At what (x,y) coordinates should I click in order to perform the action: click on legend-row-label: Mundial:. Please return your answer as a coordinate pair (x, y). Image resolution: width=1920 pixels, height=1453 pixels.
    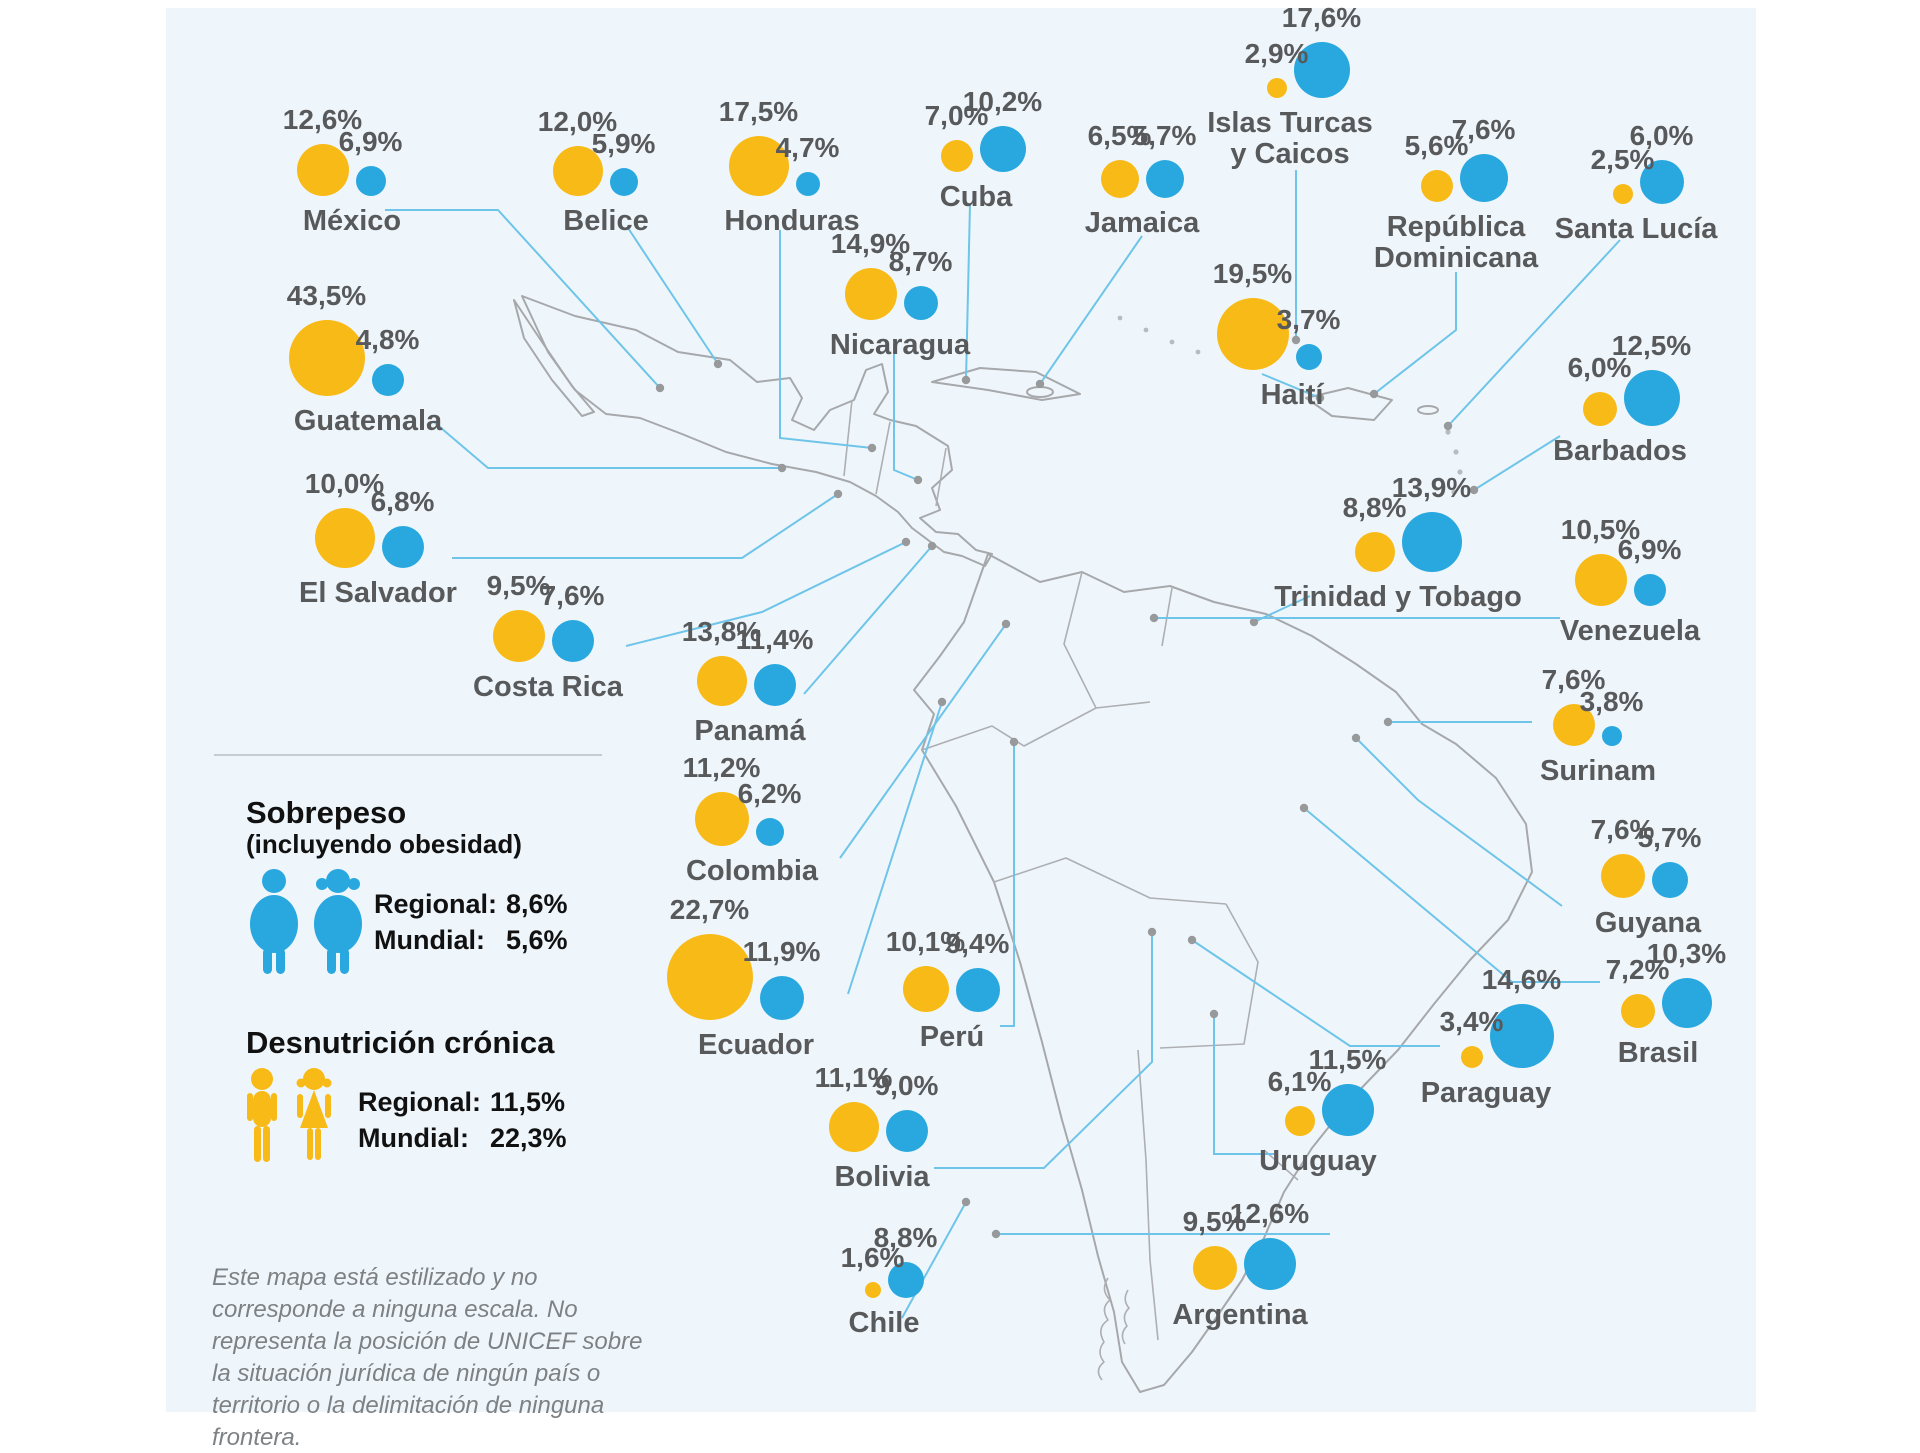
    Looking at the image, I should click on (413, 1137).